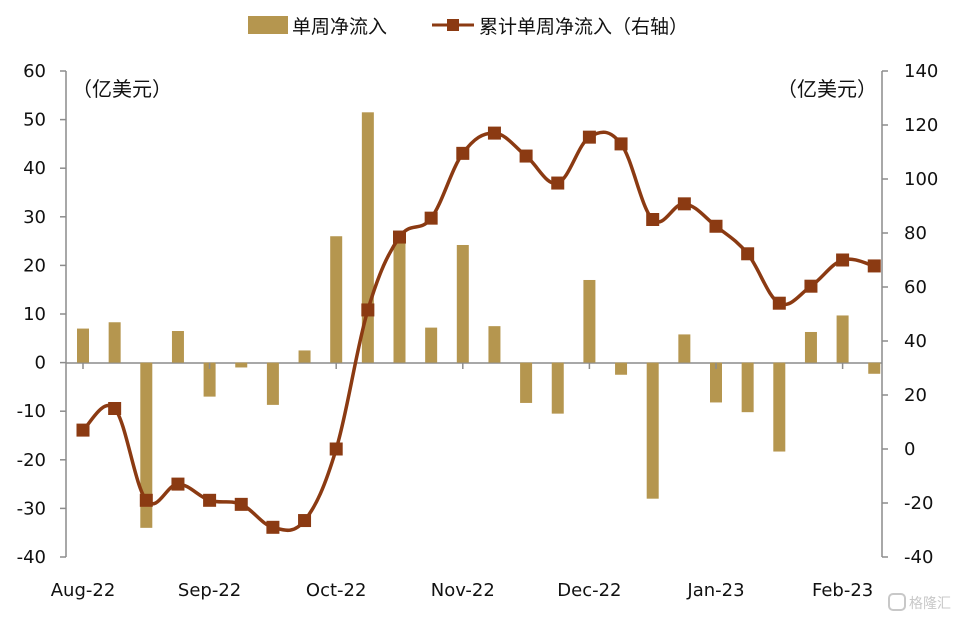 The width and height of the screenshot is (966, 621). Describe the element at coordinates (915, 395) in the screenshot. I see `right-tick-label: 20` at that location.